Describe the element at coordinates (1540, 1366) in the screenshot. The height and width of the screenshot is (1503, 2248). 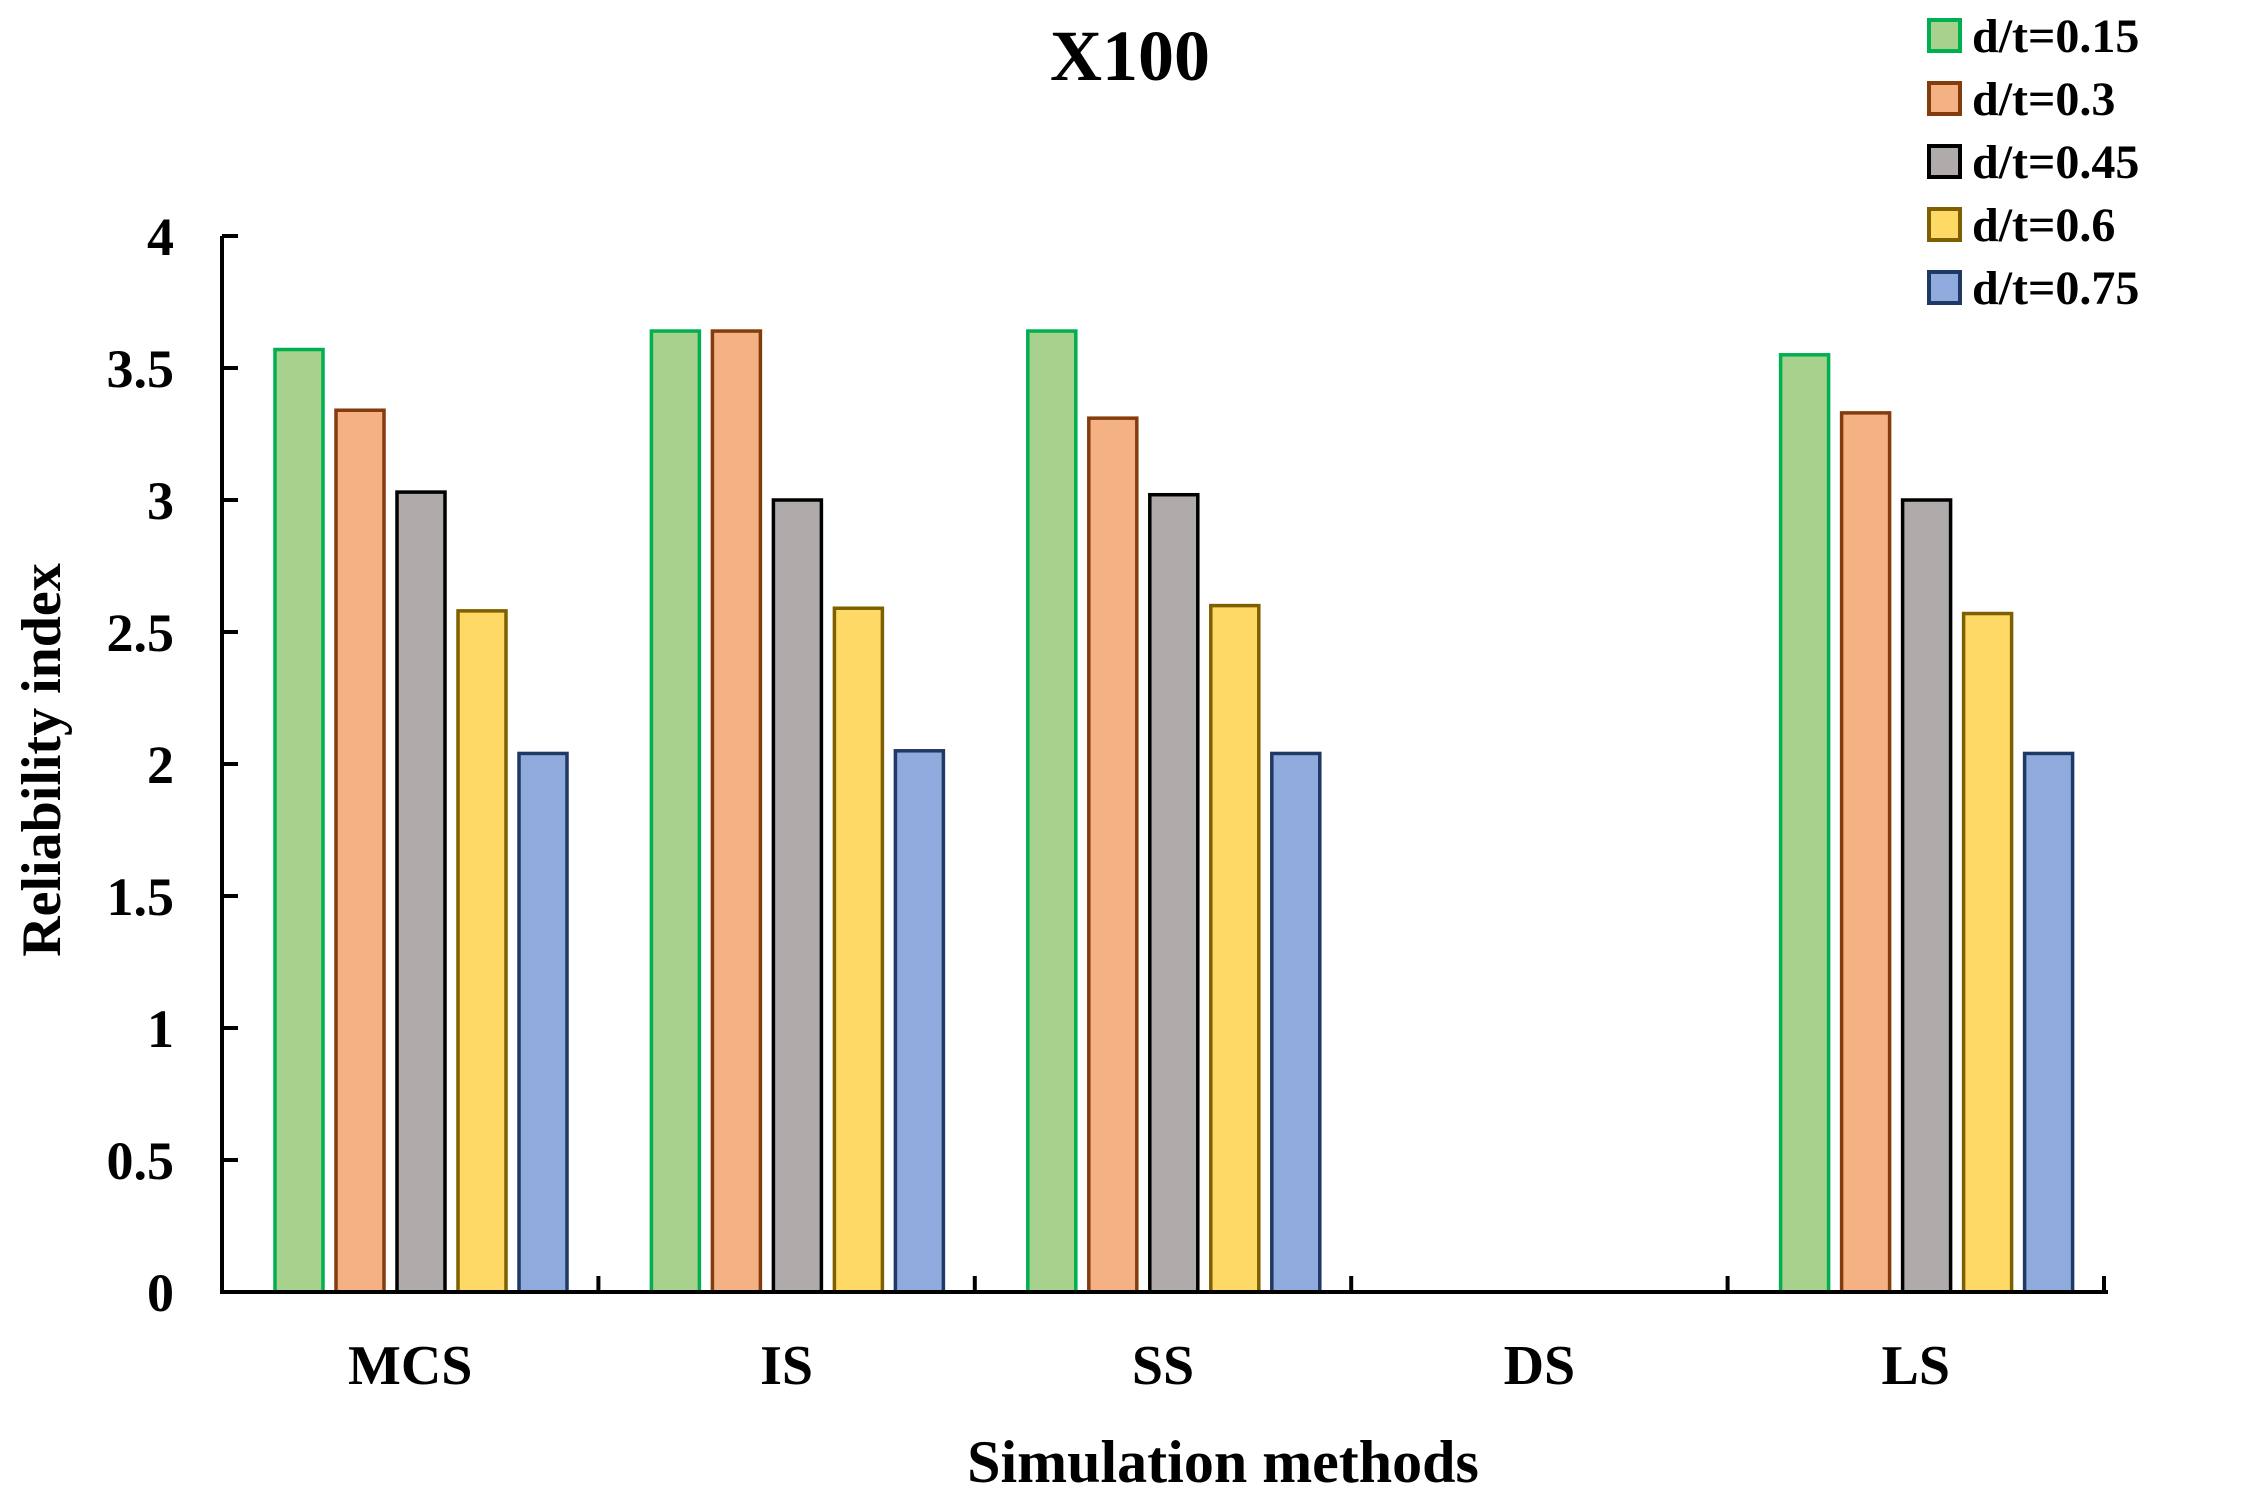
I see `x-tick-label-ds: DS` at that location.